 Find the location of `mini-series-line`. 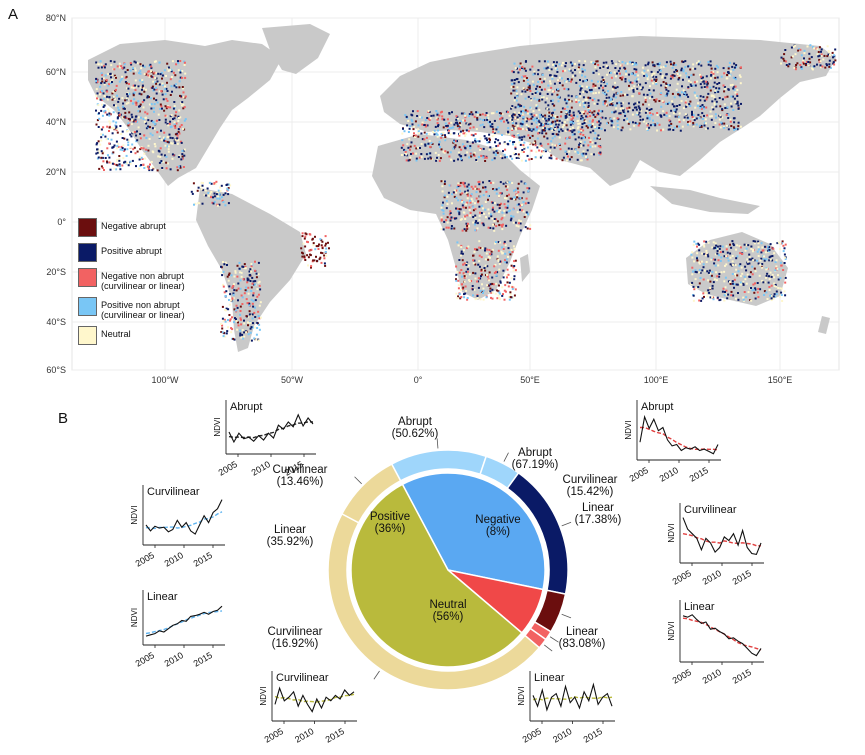

mini-series-line is located at coordinates (271, 428).